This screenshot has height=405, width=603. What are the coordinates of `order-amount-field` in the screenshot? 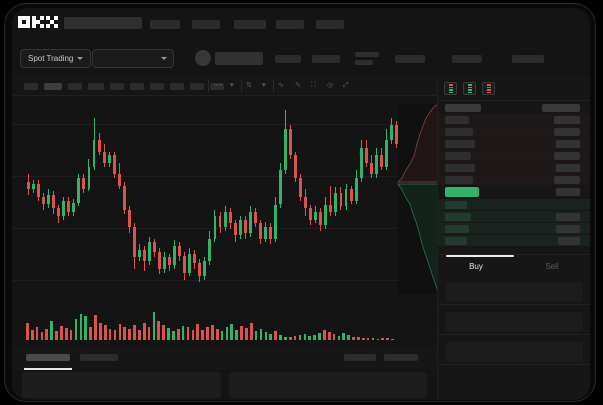 It's located at (514, 322).